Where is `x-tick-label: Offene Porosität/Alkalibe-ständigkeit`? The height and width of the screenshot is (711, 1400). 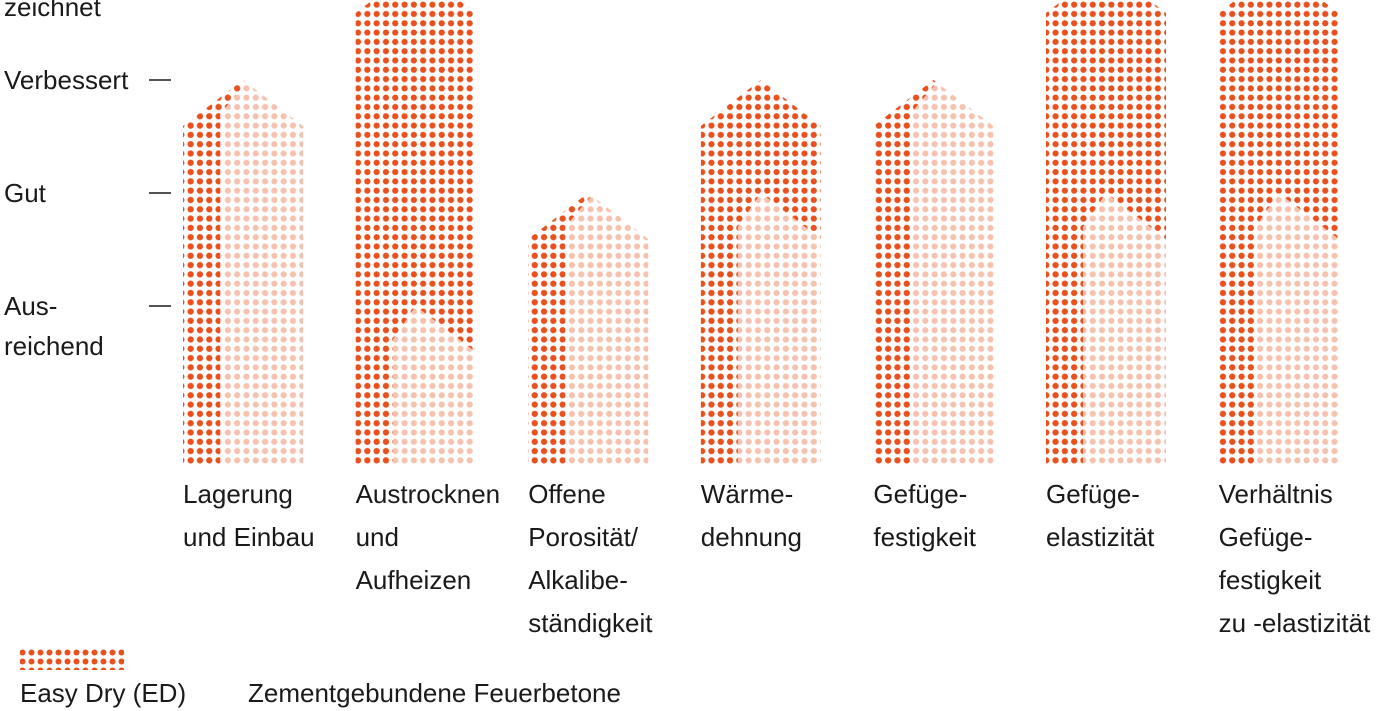
x-tick-label: Offene Porosität/Alkalibe-ständigkeit is located at coordinates (590, 558).